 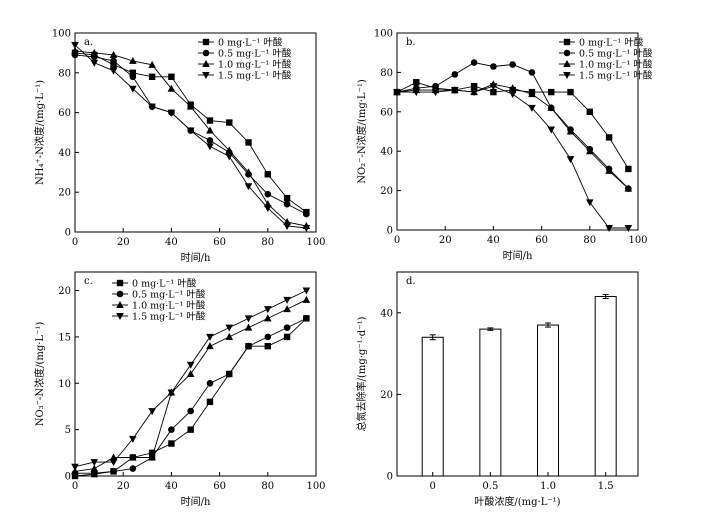 What do you see at coordinates (548, 486) in the screenshot?
I see `d-x-tick-label: 1.0` at bounding box center [548, 486].